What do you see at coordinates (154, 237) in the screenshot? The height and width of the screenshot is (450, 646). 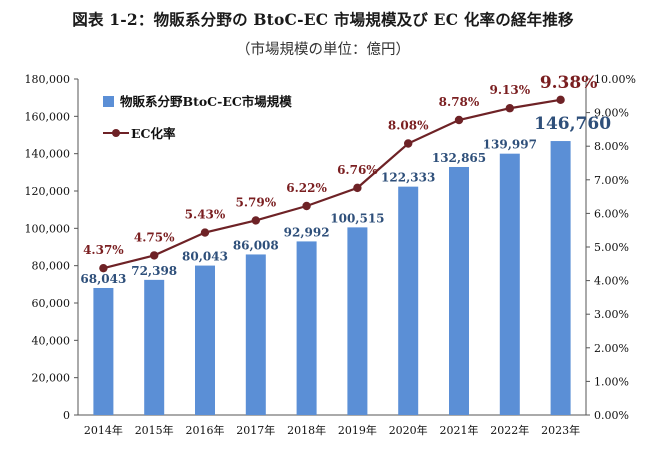 I see `rate-value-label: 4.75%` at bounding box center [154, 237].